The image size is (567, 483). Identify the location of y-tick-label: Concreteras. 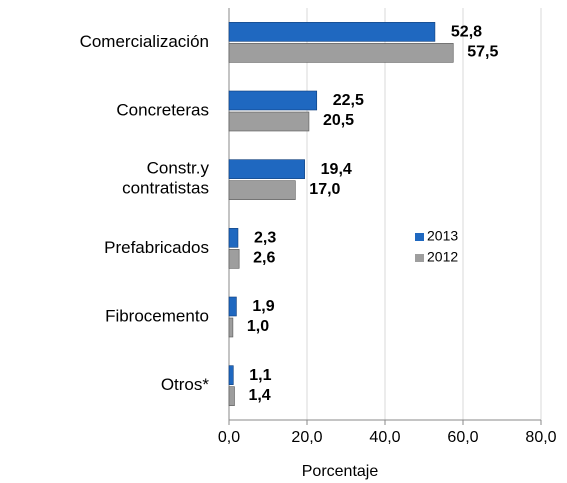
(162, 109).